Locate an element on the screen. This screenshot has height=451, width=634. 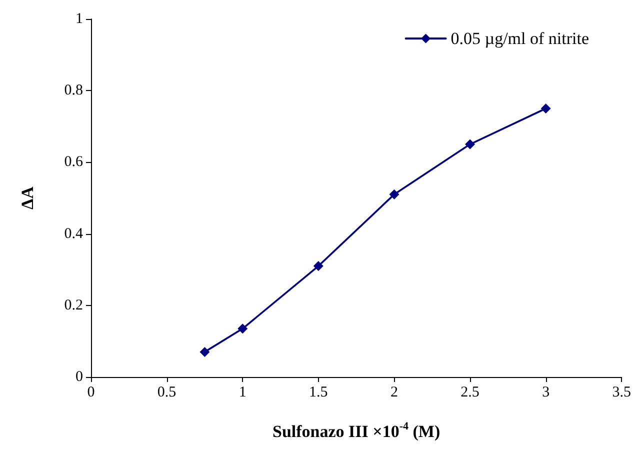
legend-label: 0.05 µg/ml of nitrite is located at coordinates (520, 38).